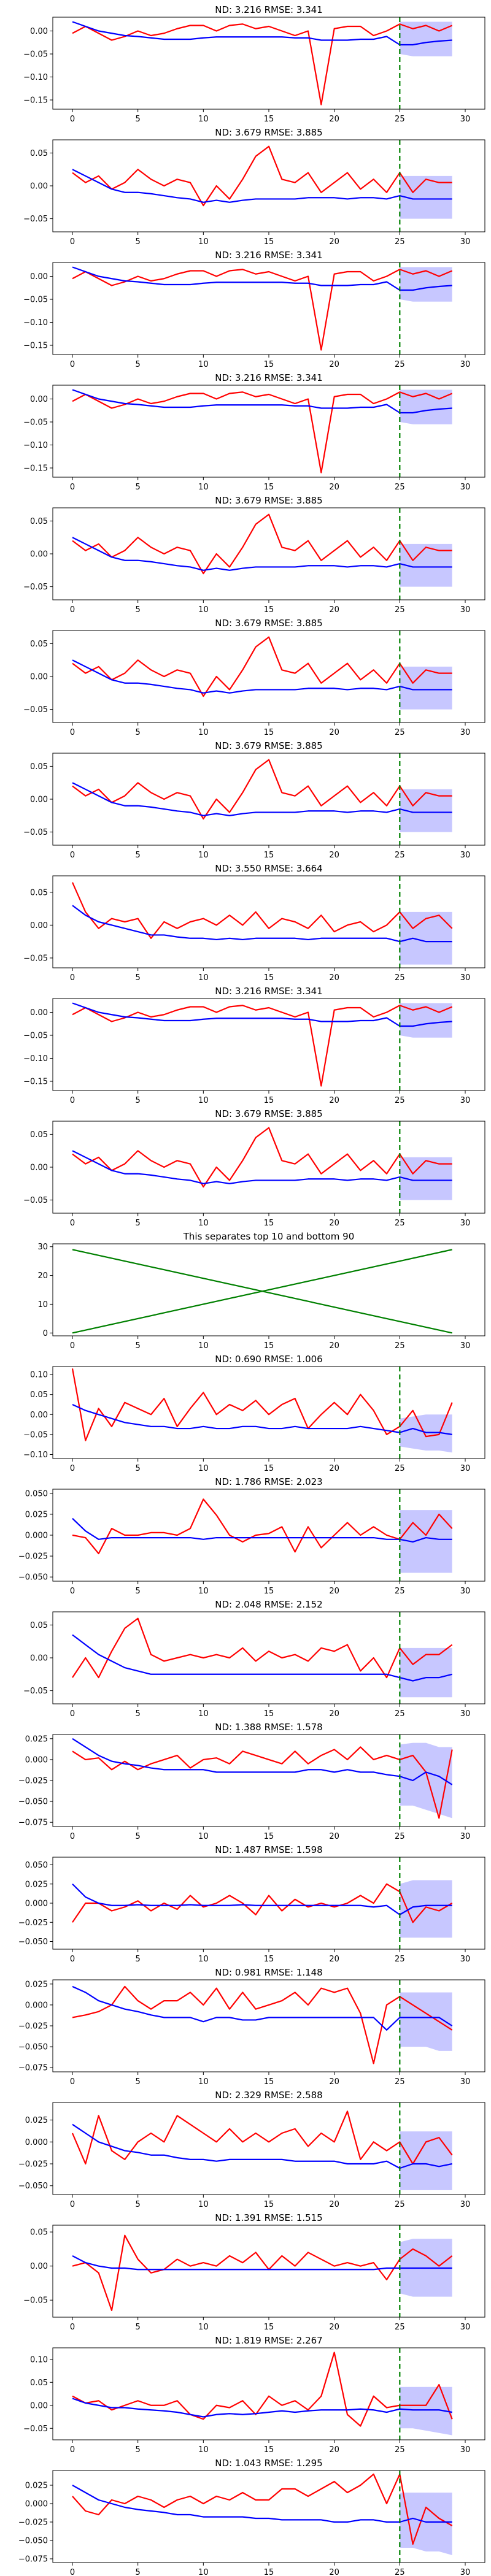  What do you see at coordinates (268, 1849) in the screenshot?
I see `subplot-title: ND: 1.487 RMSE: 1.598` at bounding box center [268, 1849].